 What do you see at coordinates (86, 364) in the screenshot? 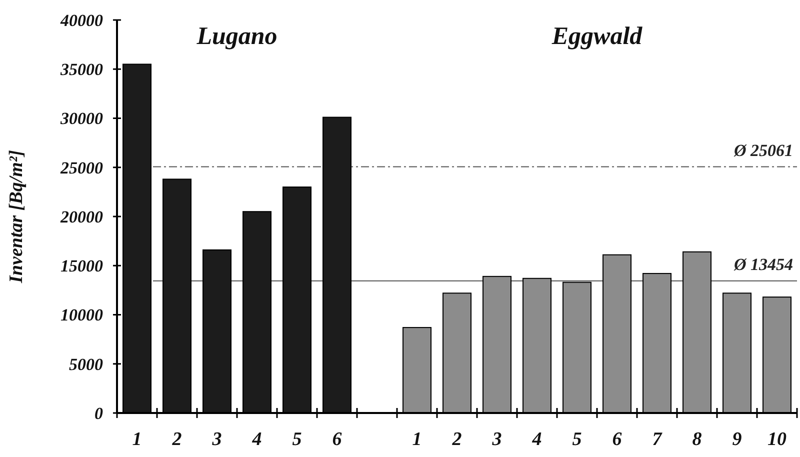
I see `y-tick-label: 5000` at bounding box center [86, 364].